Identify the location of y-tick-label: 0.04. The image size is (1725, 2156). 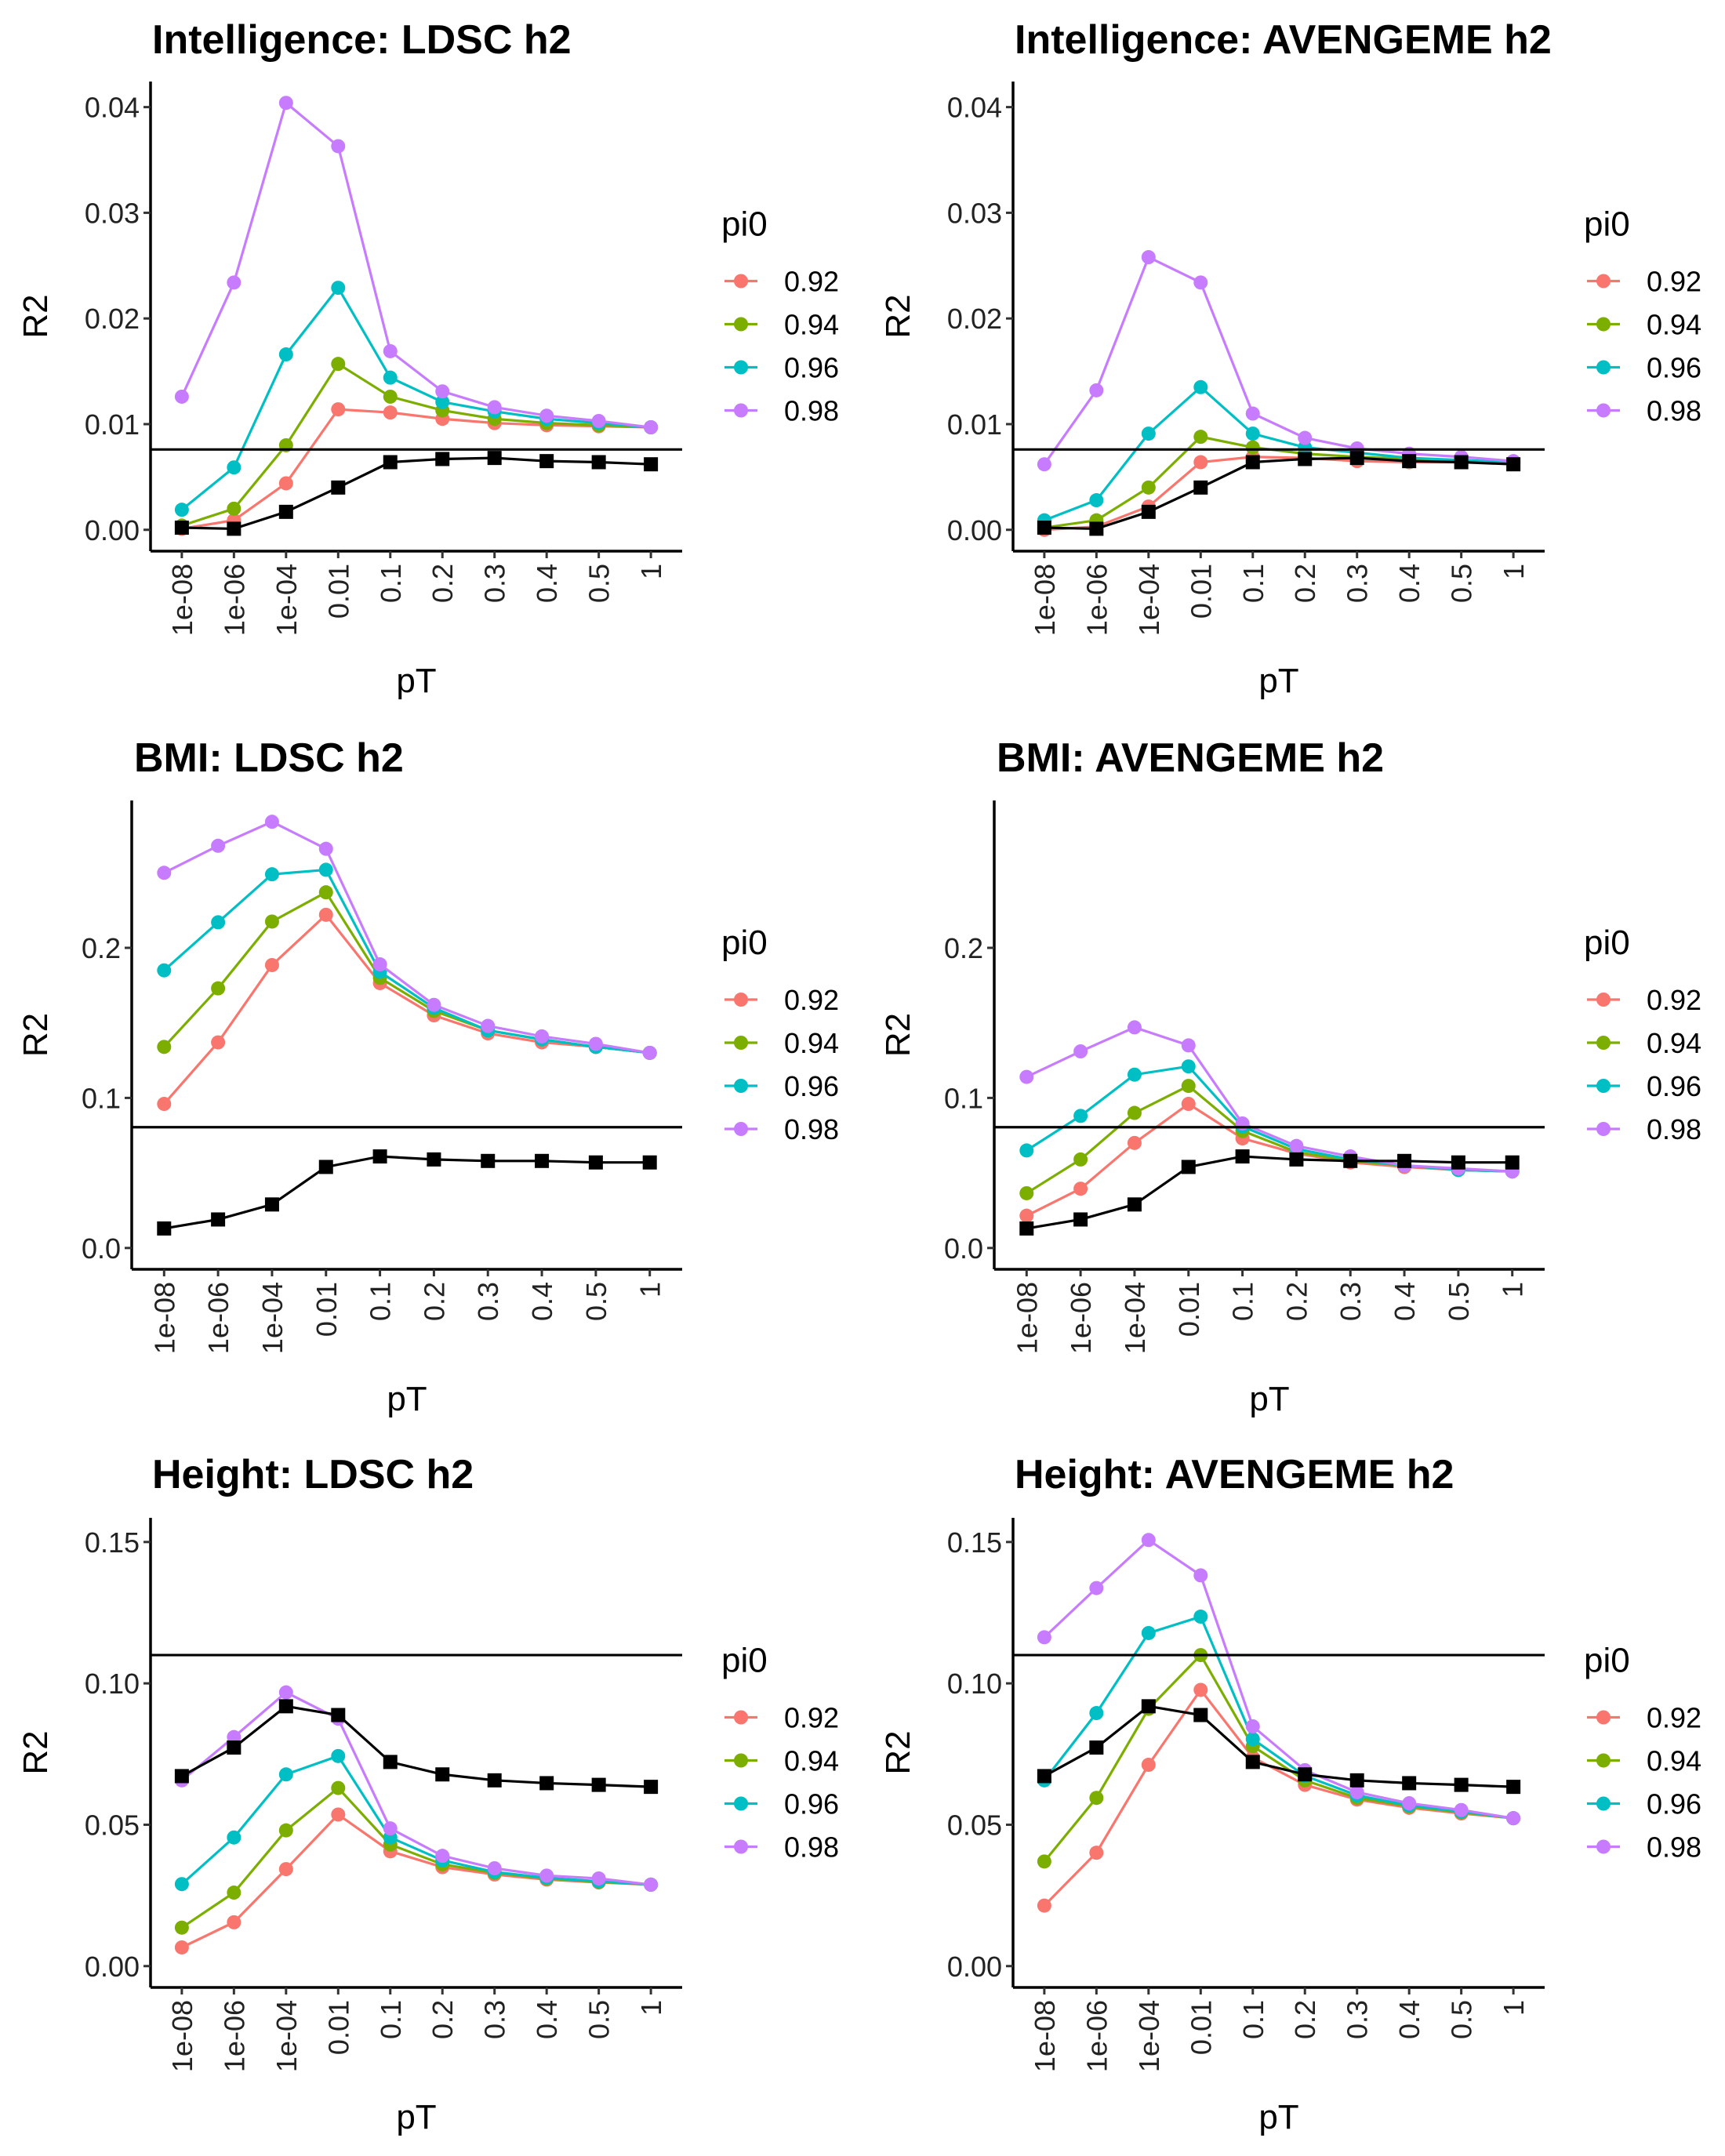
(112, 108).